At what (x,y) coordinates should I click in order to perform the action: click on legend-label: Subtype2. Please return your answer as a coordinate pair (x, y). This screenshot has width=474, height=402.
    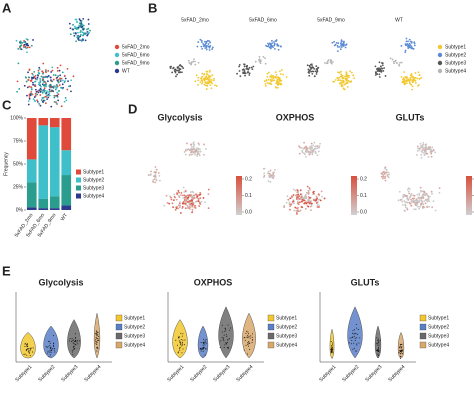
    Looking at the image, I should click on (134, 327).